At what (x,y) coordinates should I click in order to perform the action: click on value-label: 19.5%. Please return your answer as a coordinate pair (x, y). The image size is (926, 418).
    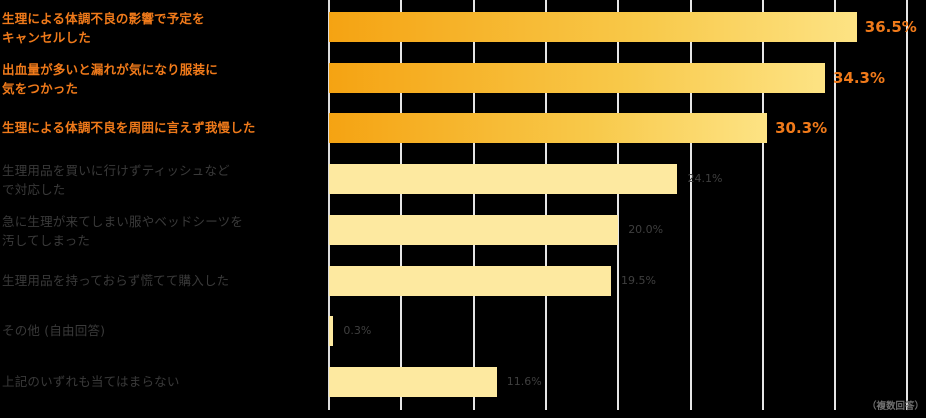
    Looking at the image, I should click on (638, 280).